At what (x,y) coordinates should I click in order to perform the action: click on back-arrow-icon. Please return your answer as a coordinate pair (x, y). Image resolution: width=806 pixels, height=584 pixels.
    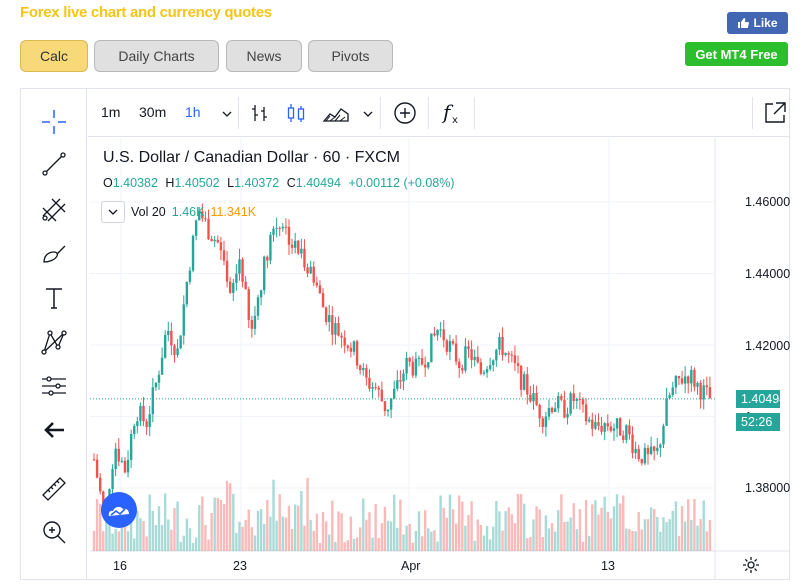
    Looking at the image, I should click on (54, 430).